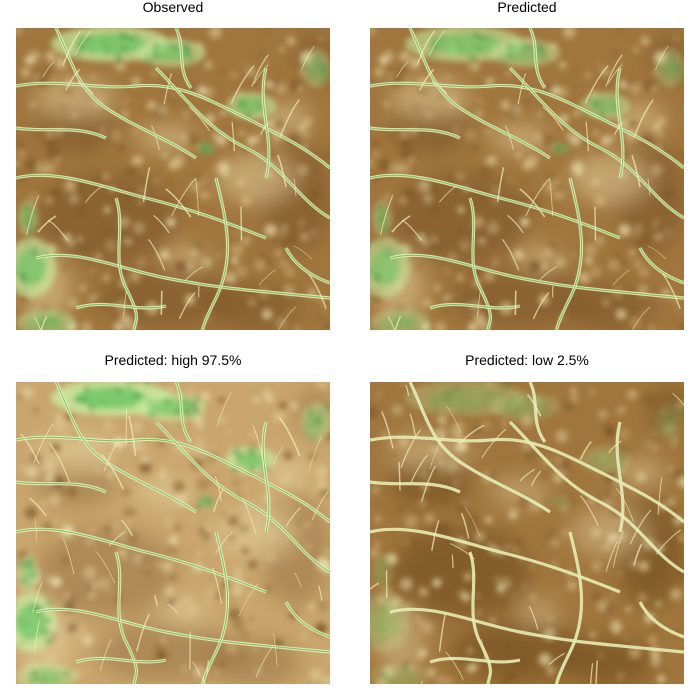 This screenshot has height=700, width=700. Describe the element at coordinates (527, 360) in the screenshot. I see `panel-title-predicted-low: Predicted: low 2.5%` at that location.